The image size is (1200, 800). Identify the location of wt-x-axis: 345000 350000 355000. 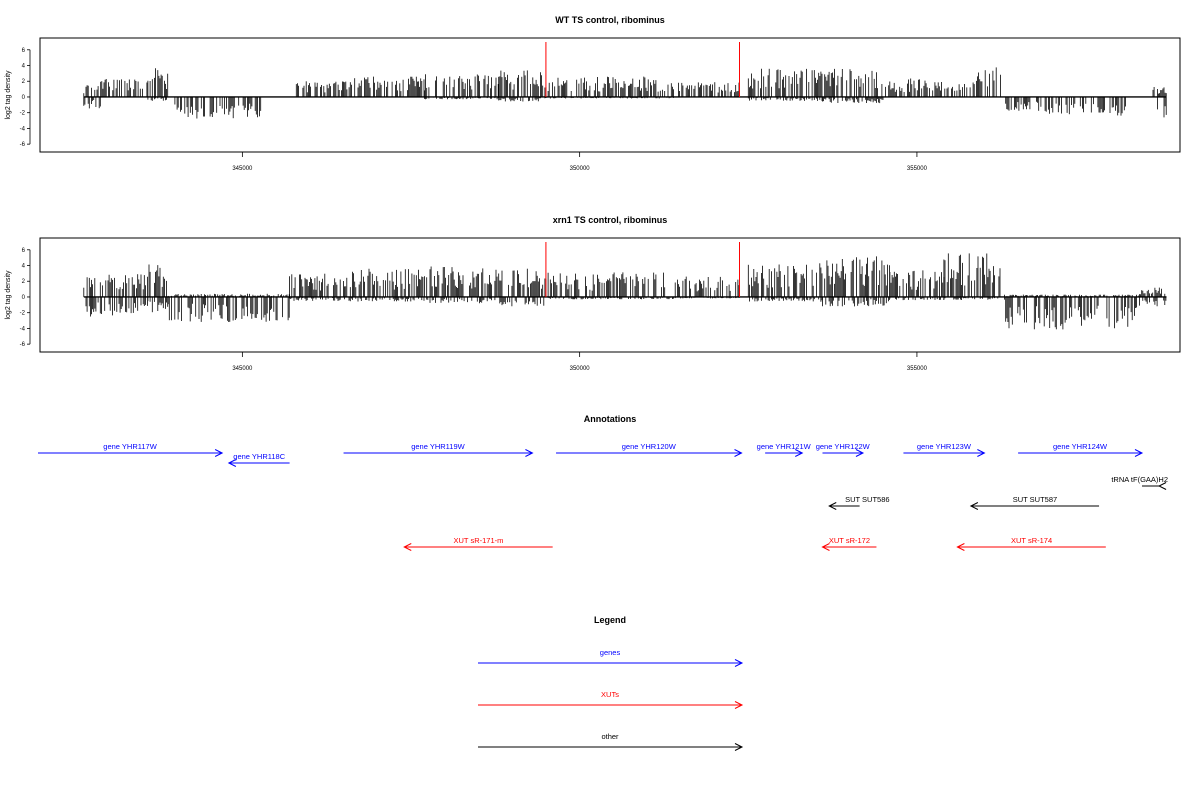
(580, 162).